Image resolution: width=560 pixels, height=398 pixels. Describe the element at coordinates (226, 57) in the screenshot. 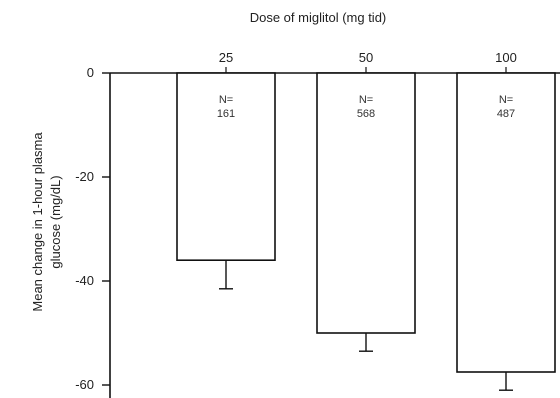

I see `x-category-label: 25` at that location.